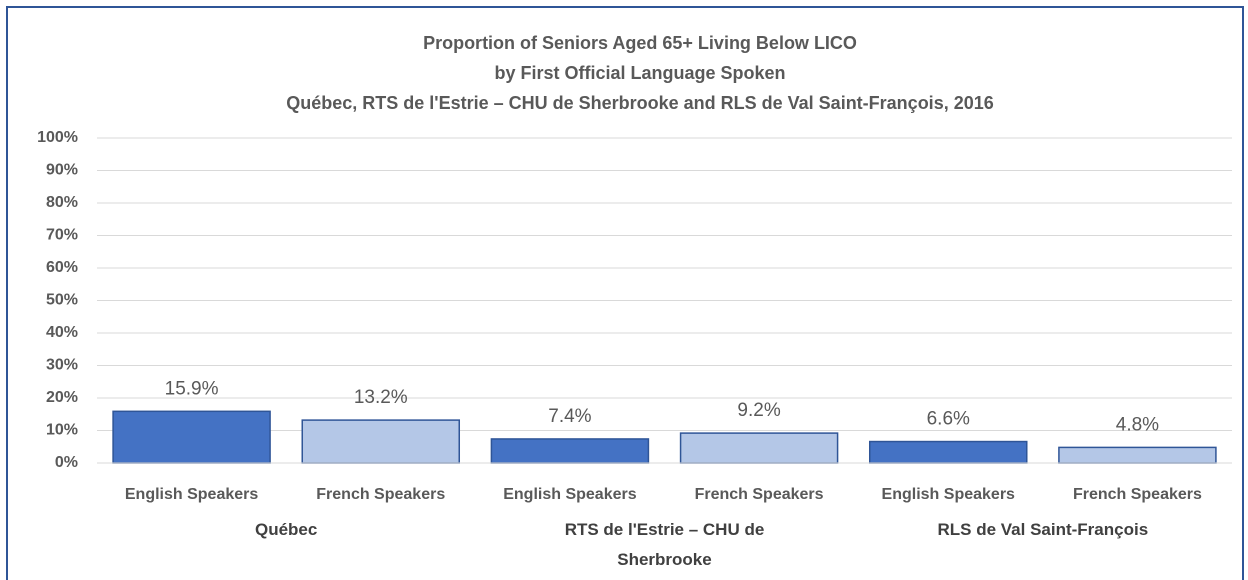  I want to click on chart-title: by First Official Language Spoken, so click(639, 73).